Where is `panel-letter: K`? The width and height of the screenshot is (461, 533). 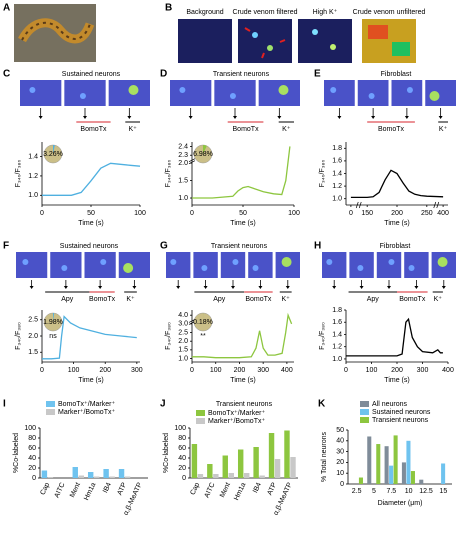 panel-letter: K is located at coordinates (322, 404).